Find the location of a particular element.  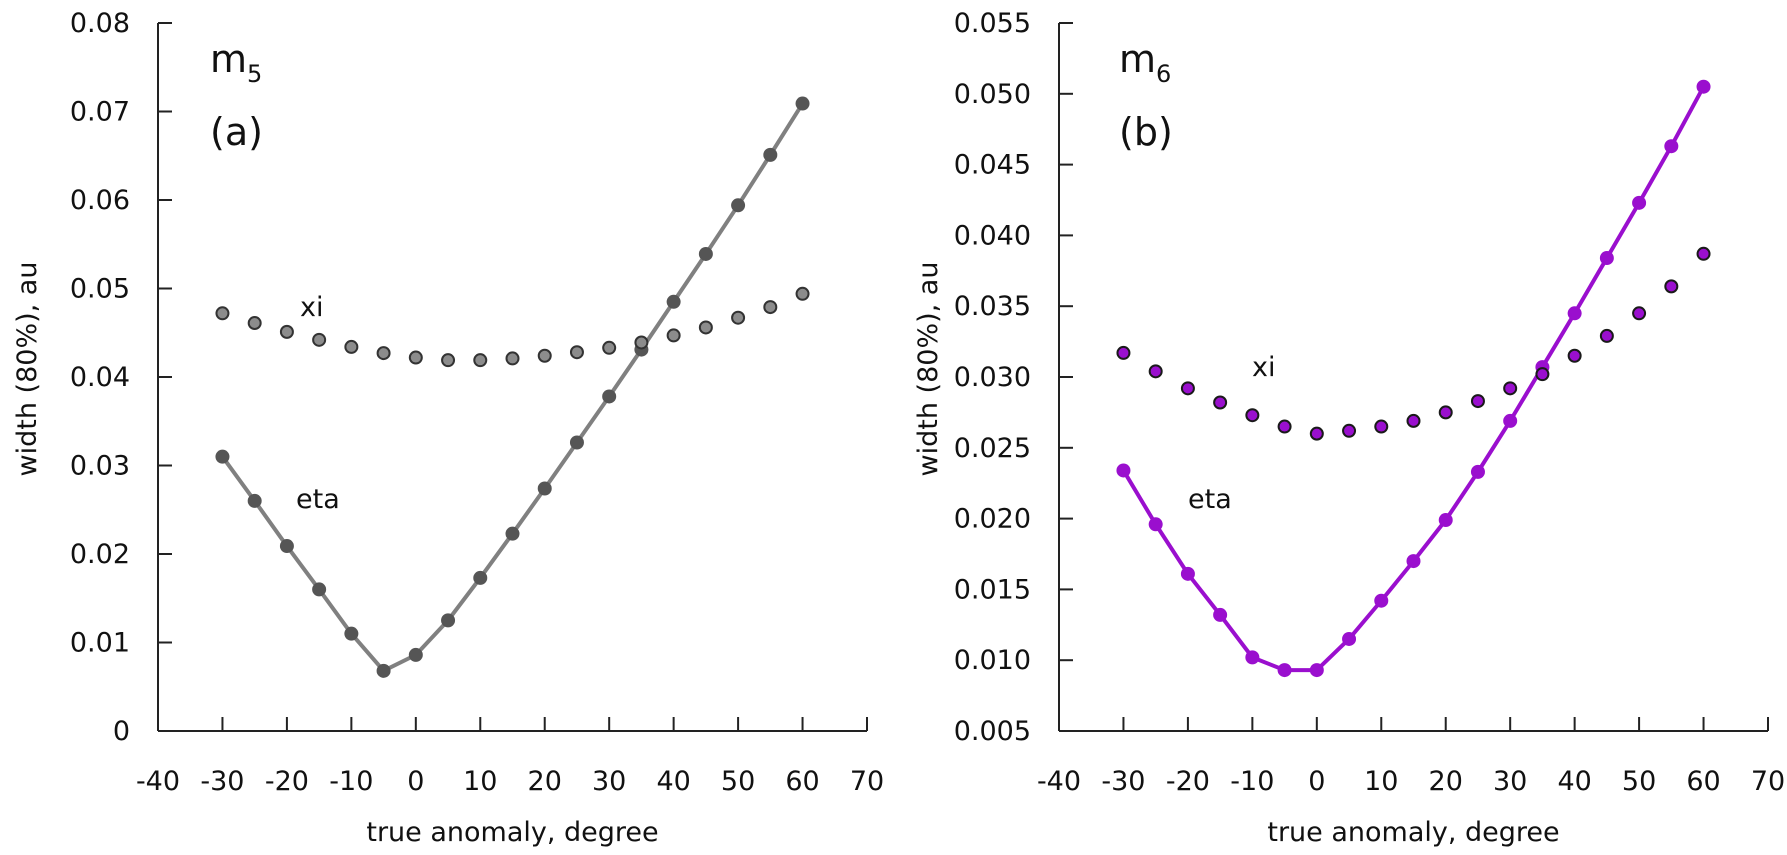

chart-title: m5 is located at coordinates (236, 62).